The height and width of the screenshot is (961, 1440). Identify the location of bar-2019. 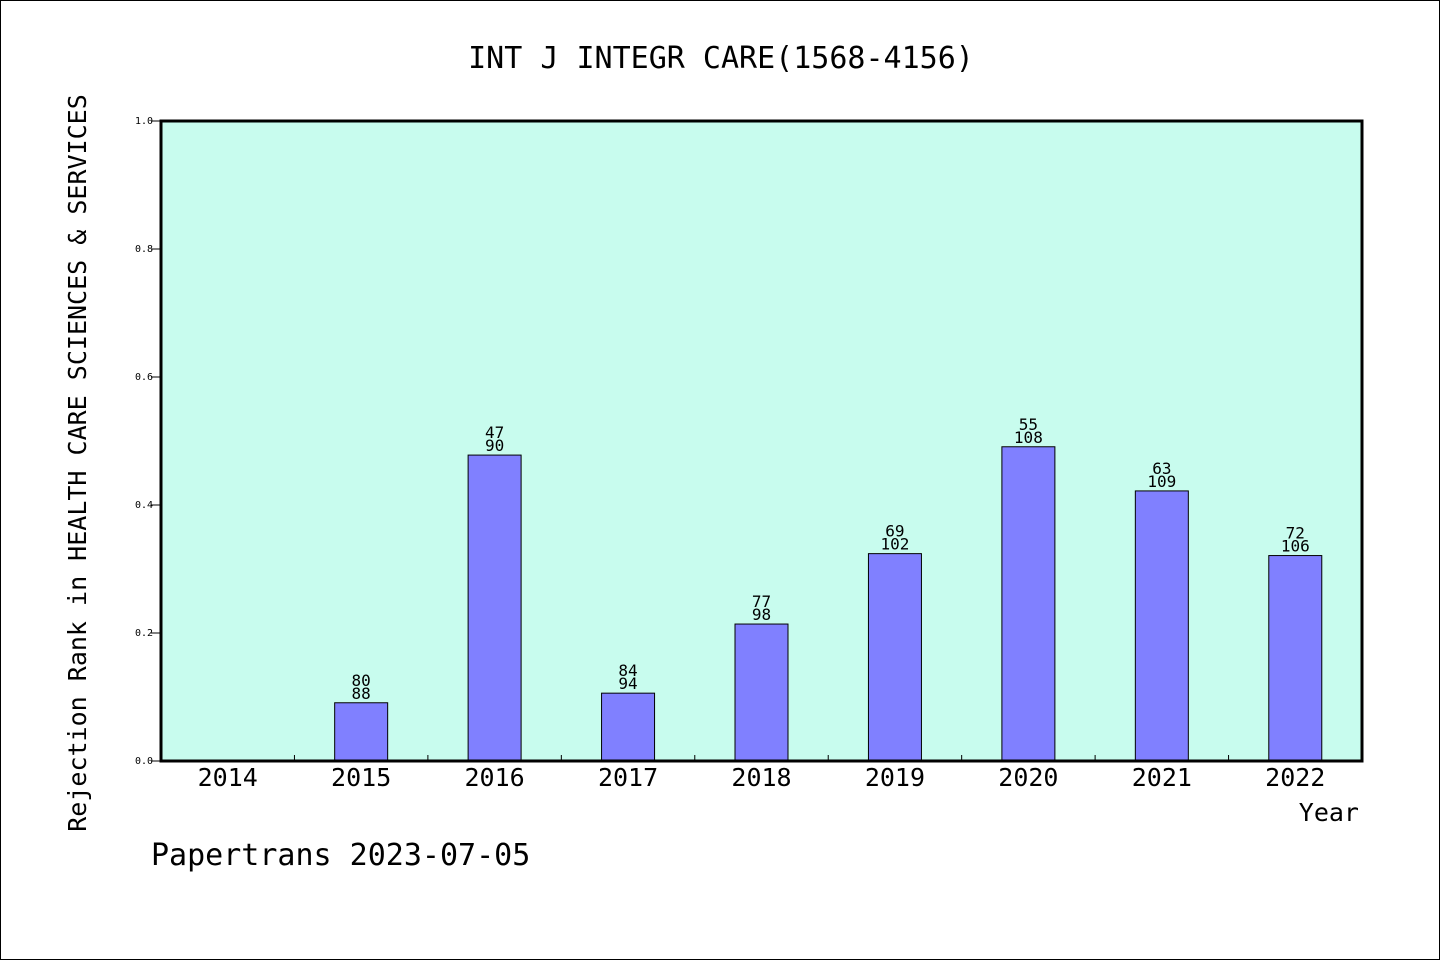
(894, 657).